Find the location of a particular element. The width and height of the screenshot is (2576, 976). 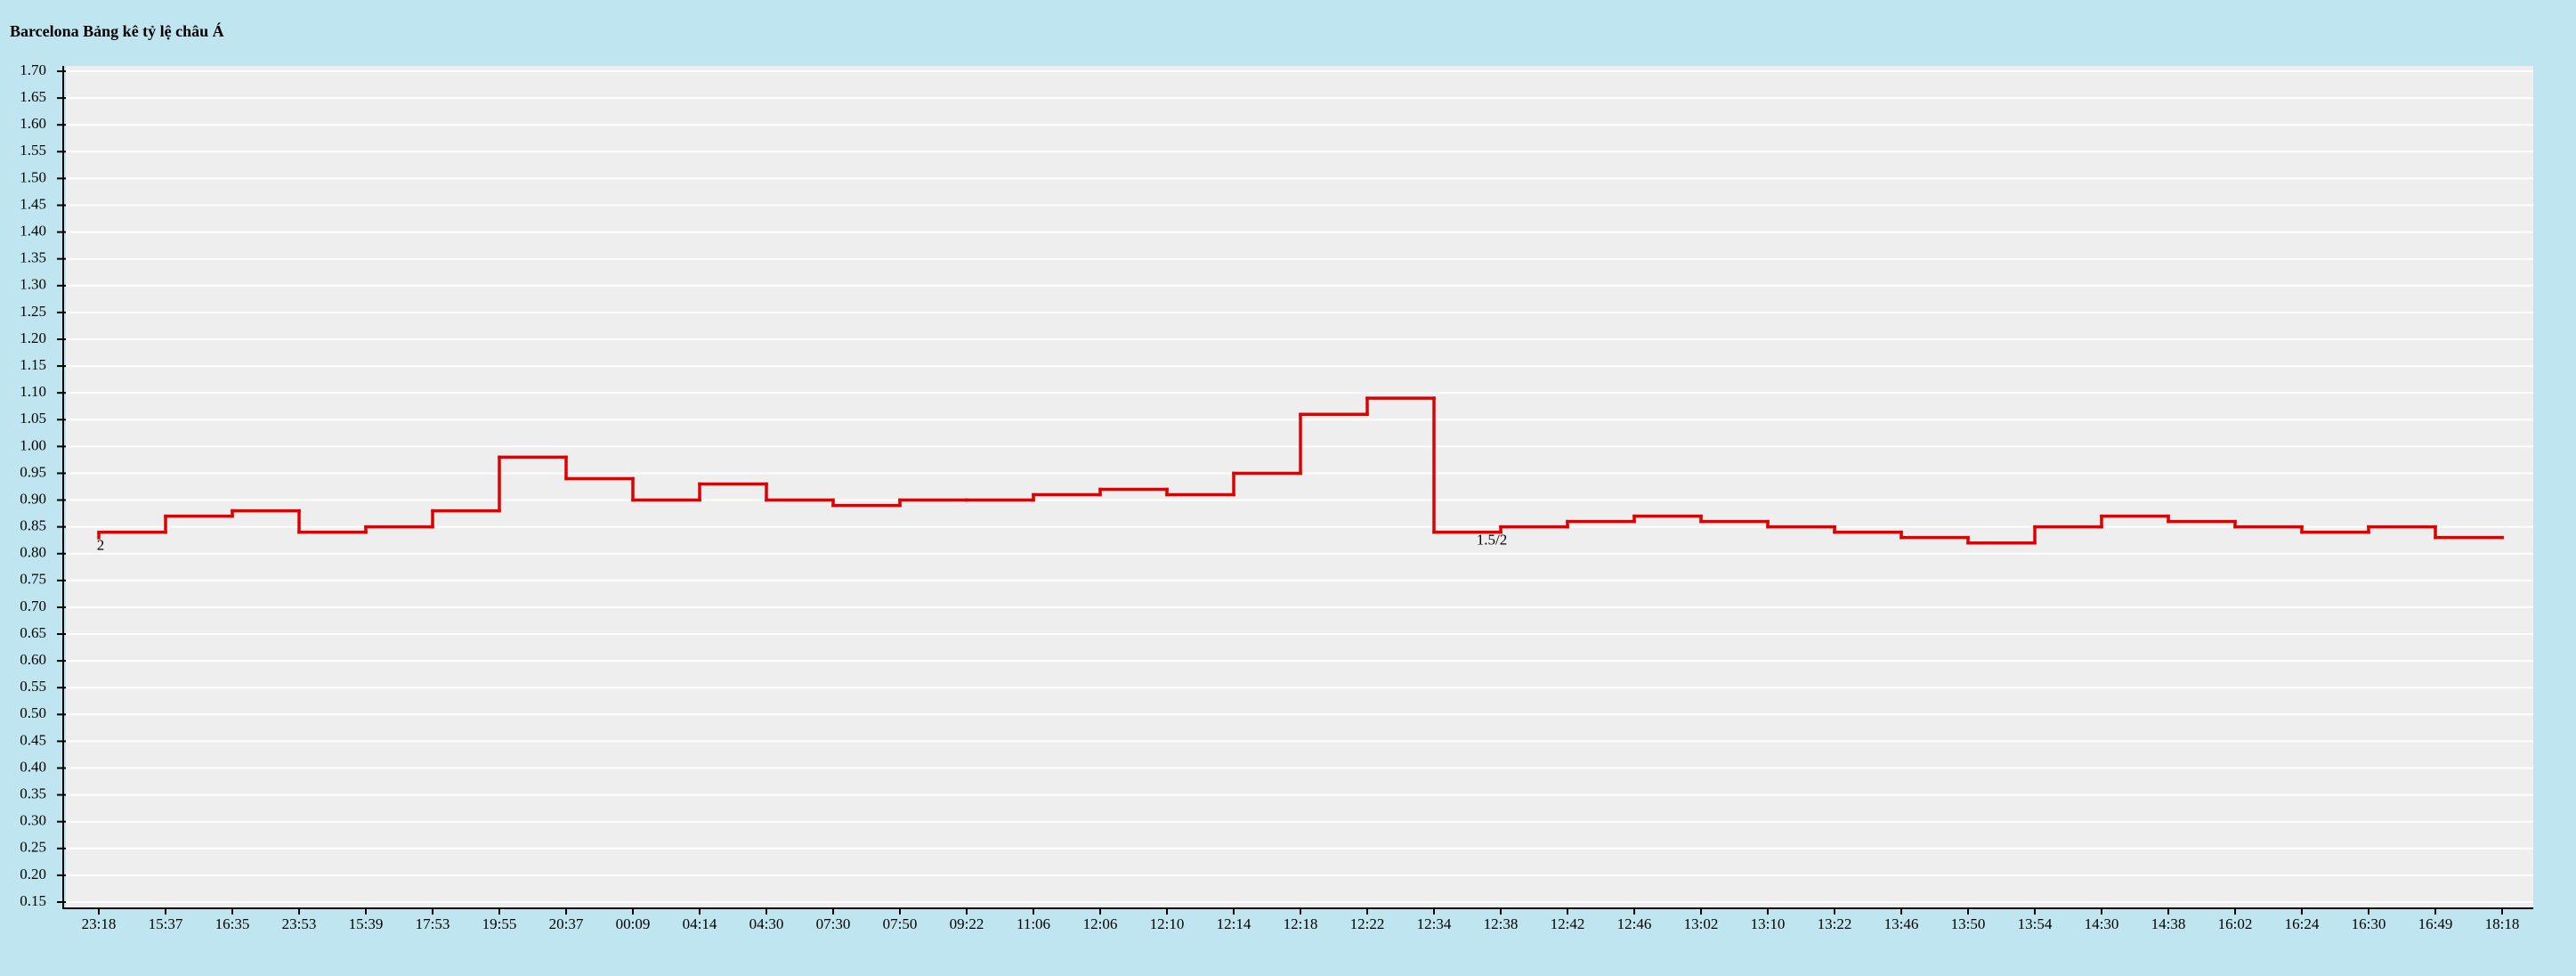

x-tick-label: 13:54 is located at coordinates (2036, 923).